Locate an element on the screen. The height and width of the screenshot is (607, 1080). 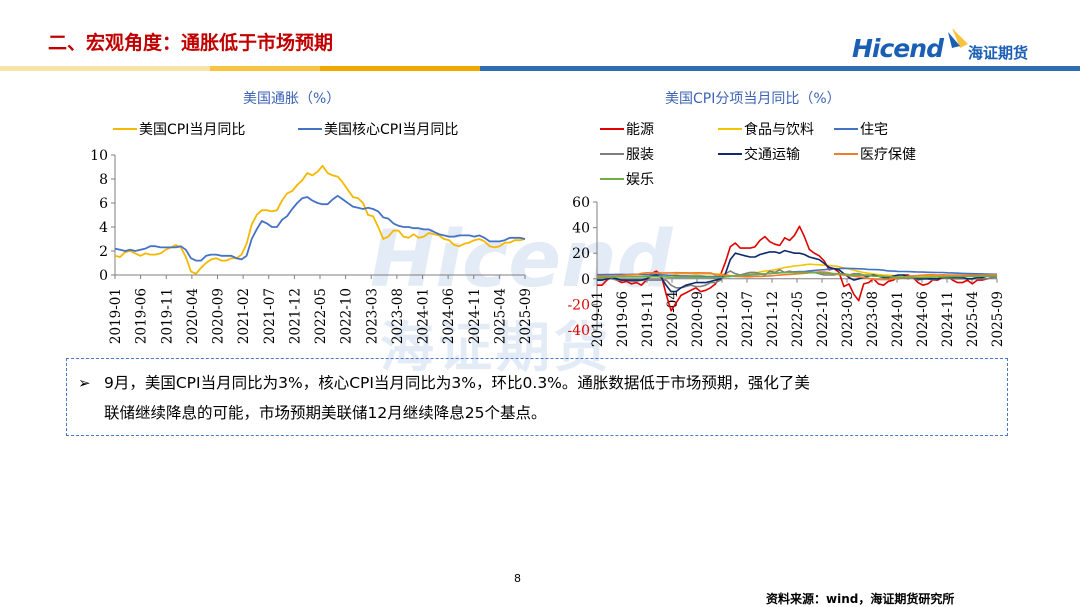
header-bar-blue is located at coordinates (780, 68).